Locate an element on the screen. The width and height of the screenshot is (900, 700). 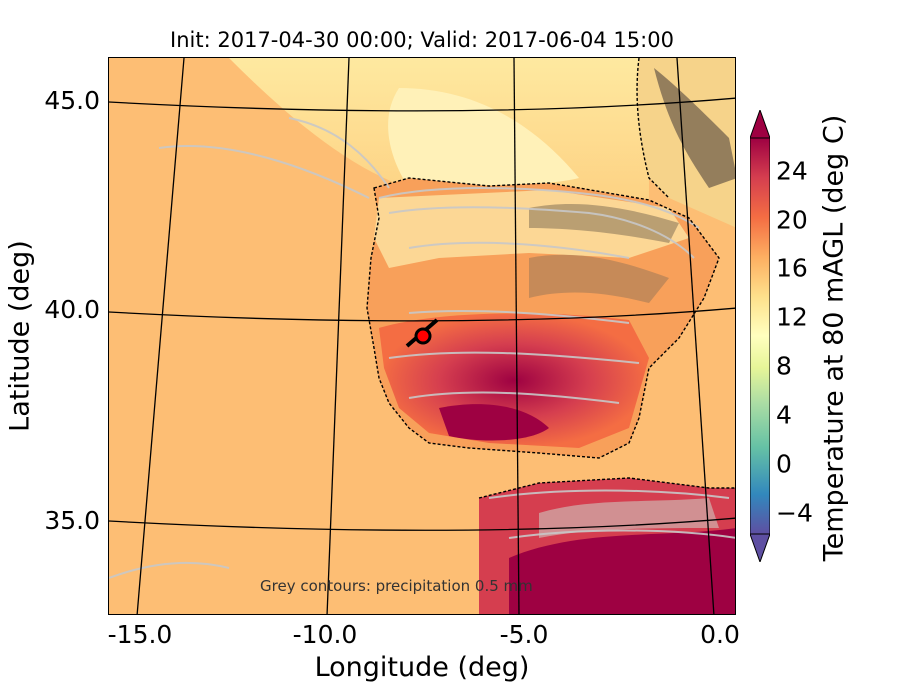
colorbar-gradient is located at coordinates (760, 336).